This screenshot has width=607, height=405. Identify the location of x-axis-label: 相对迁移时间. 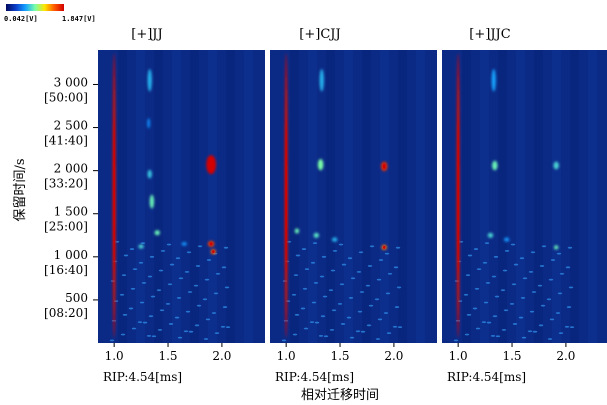
(340, 395).